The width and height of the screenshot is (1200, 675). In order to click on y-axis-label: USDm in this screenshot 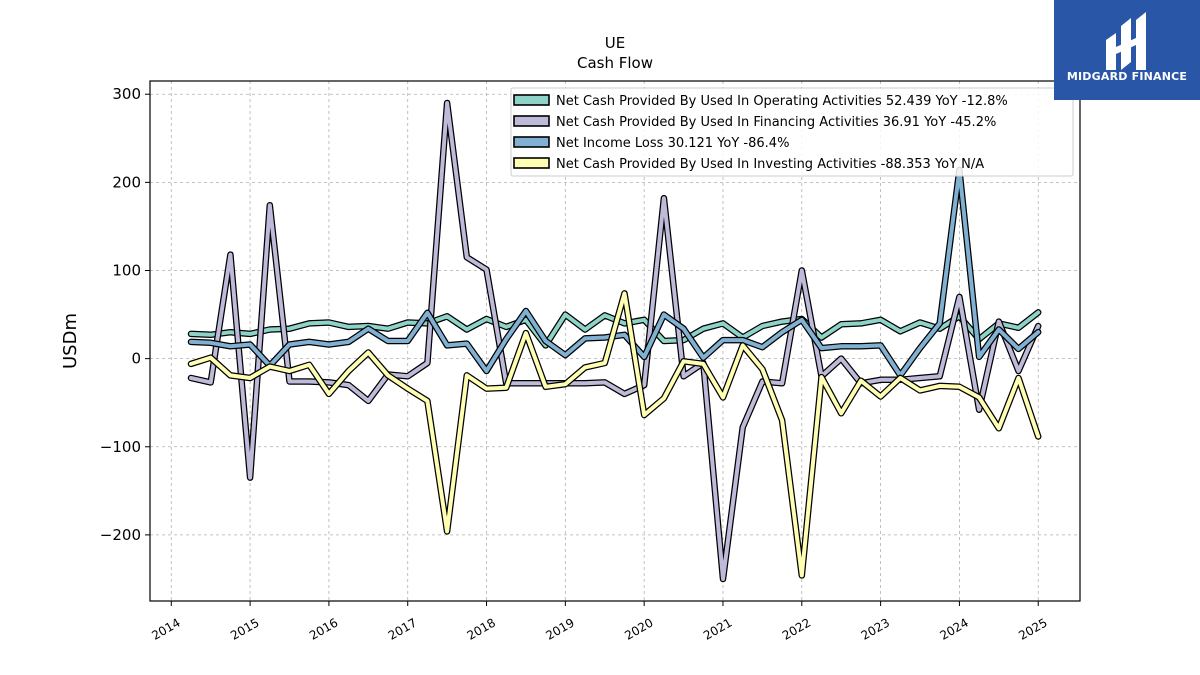, I will do `click(70, 341)`.